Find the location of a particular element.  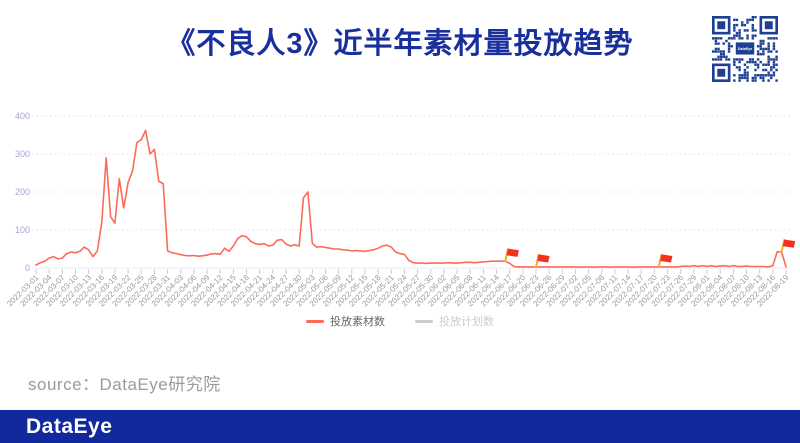

svg-text: 400 is located at coordinates (22, 116).